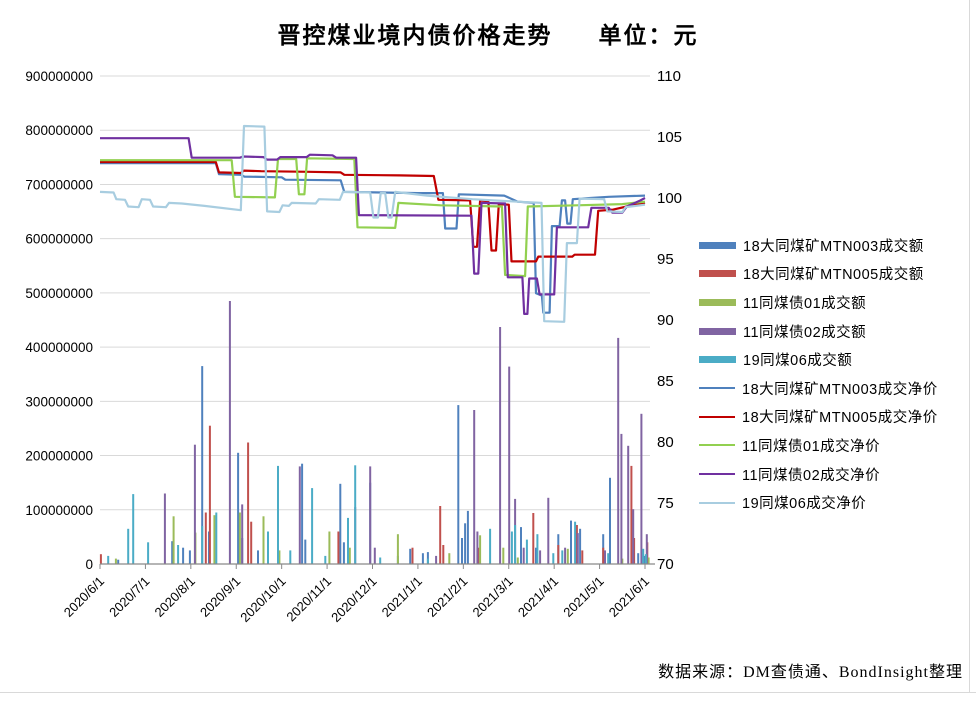  What do you see at coordinates (59, 293) in the screenshot?
I see `svg-text: 500000000` at bounding box center [59, 293].